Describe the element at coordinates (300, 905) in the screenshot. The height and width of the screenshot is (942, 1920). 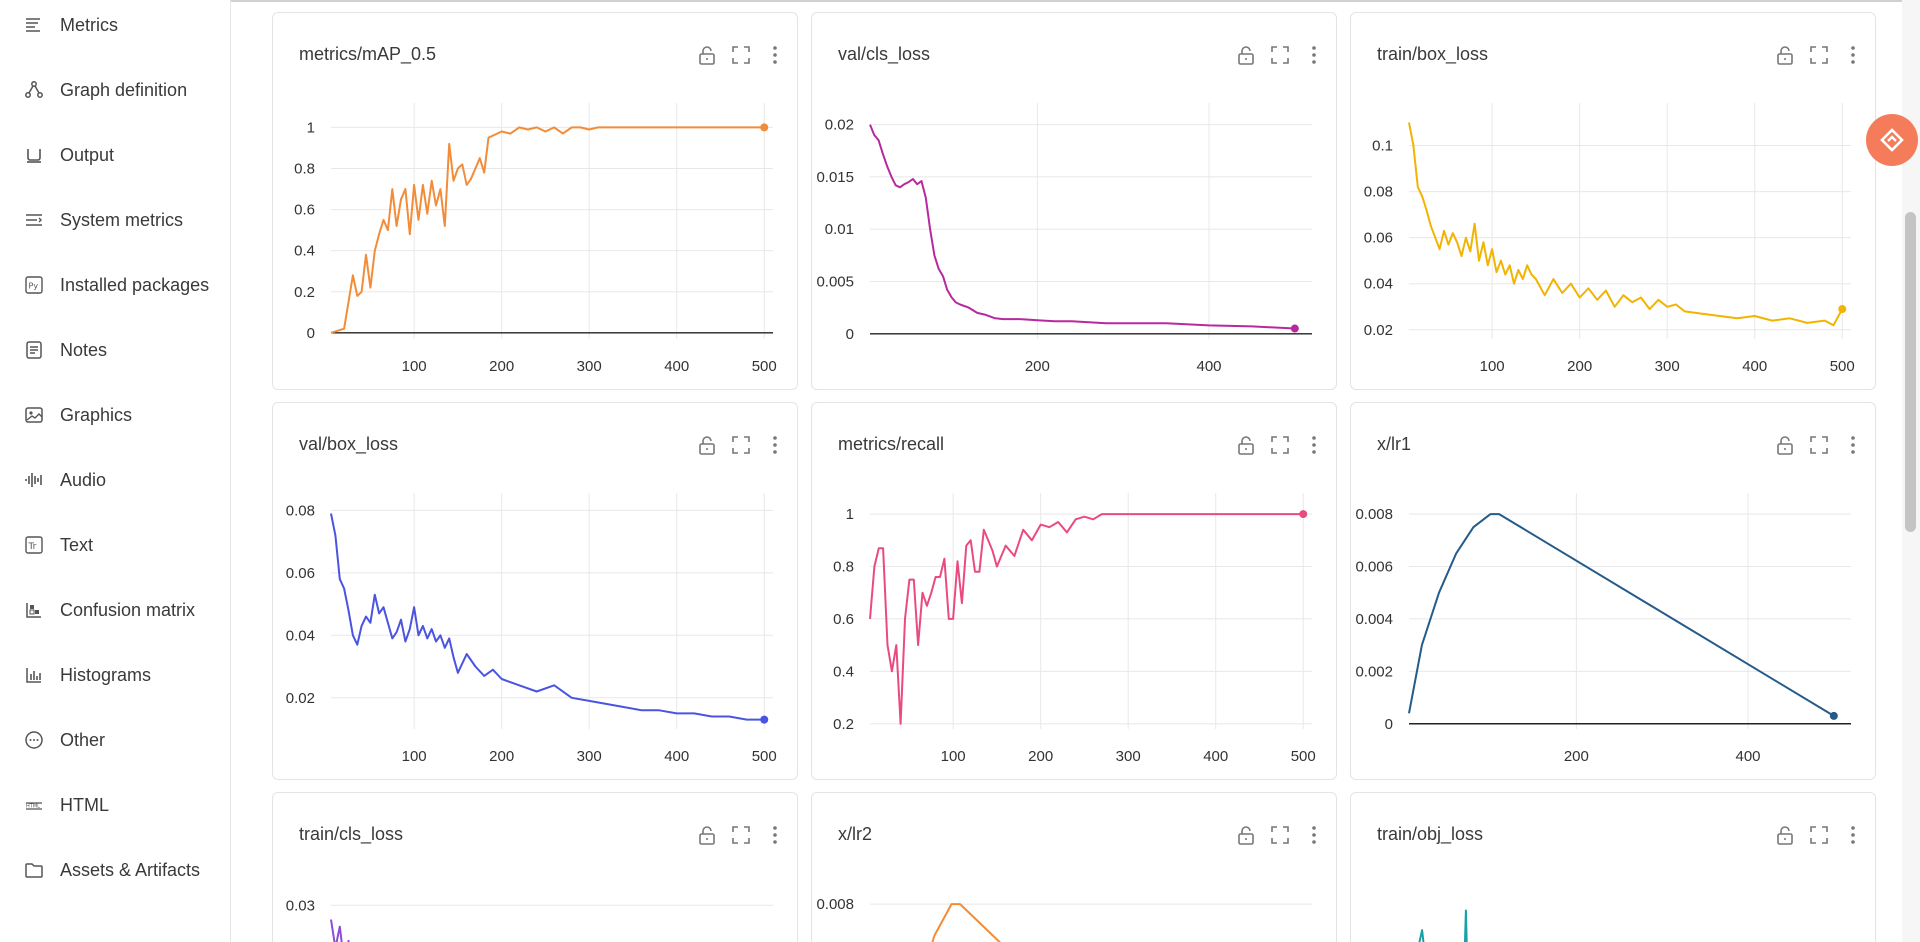
I see `y-tick-label: 0.03` at that location.